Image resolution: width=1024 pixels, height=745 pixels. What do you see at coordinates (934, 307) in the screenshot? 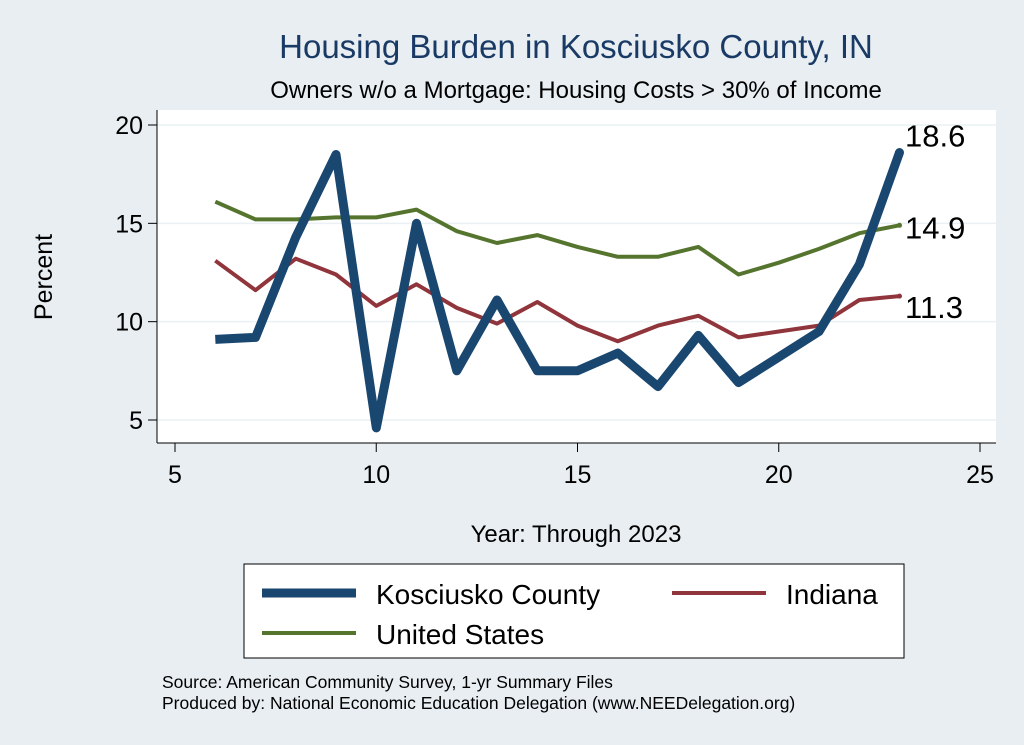
I see `end-label: 11.3` at bounding box center [934, 307].